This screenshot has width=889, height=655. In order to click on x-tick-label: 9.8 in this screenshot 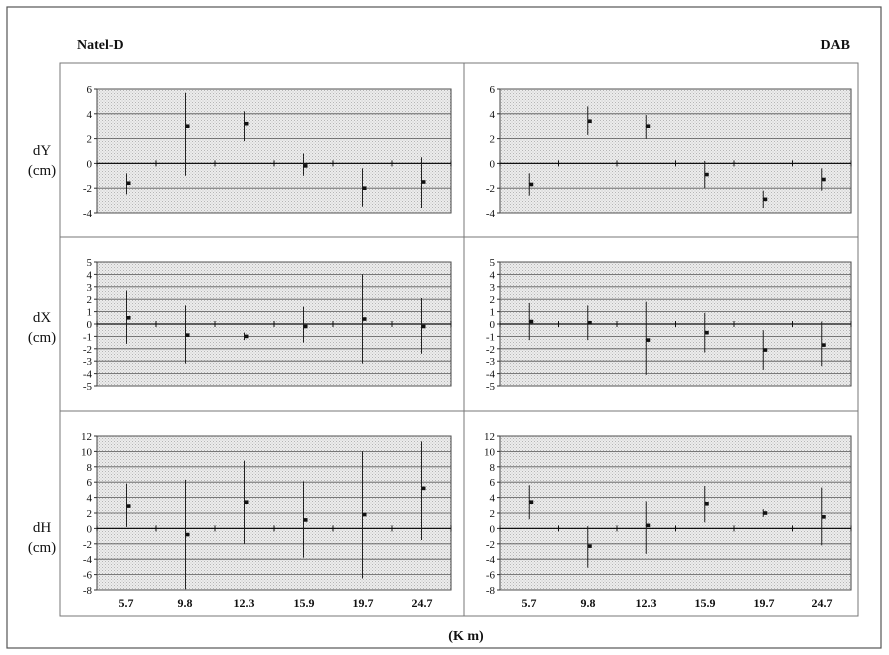, I will do `click(588, 603)`.